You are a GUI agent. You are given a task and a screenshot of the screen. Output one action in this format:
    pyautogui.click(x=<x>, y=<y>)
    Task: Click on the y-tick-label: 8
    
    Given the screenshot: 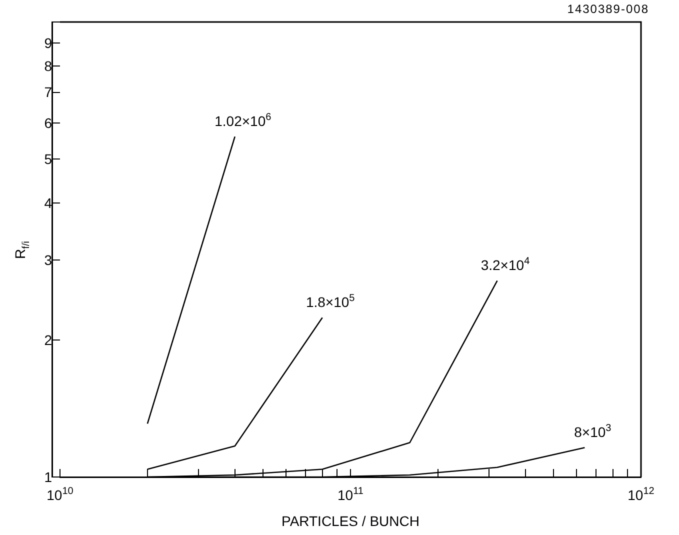 What is the action you would take?
    pyautogui.click(x=48, y=66)
    